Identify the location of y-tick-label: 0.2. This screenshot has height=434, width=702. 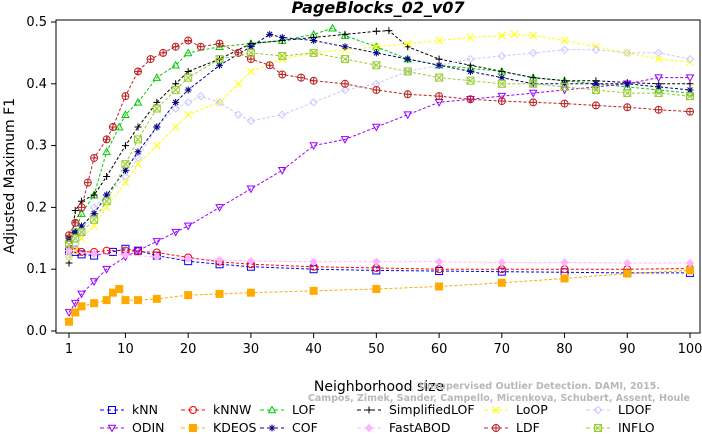
(36, 207).